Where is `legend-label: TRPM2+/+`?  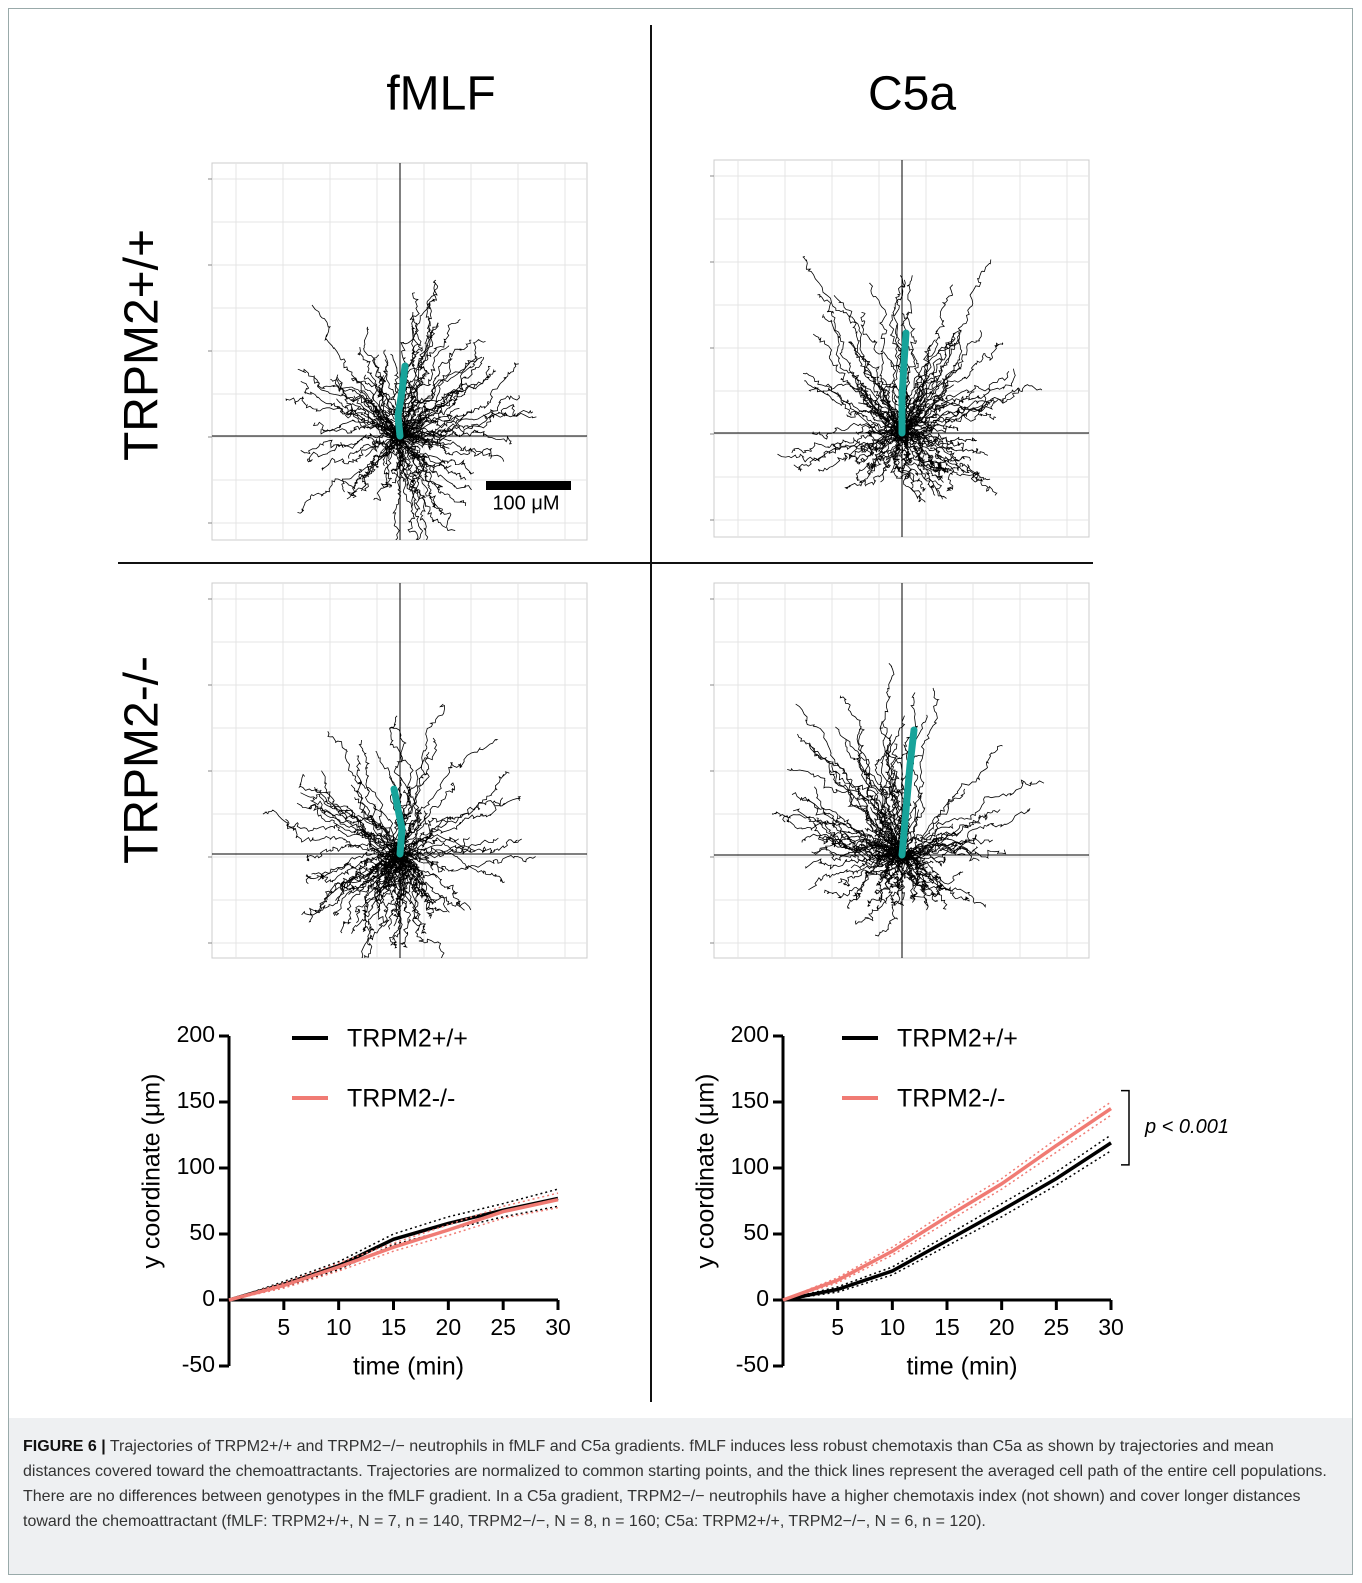 legend-label: TRPM2+/+ is located at coordinates (407, 1039).